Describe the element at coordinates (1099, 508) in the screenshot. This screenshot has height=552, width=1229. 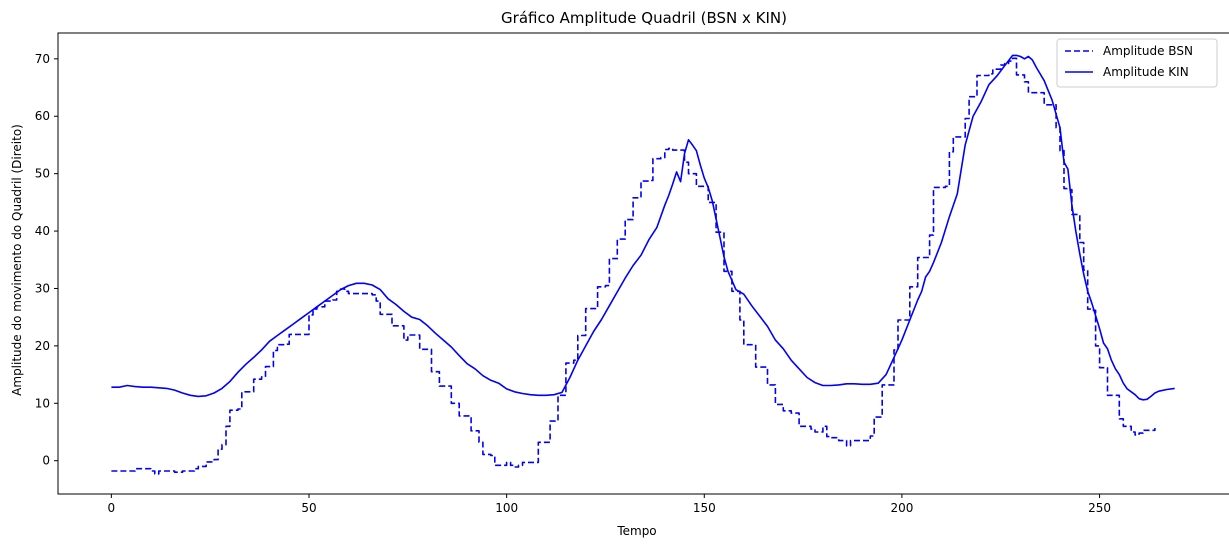
I see `x-tick-label: 250` at that location.